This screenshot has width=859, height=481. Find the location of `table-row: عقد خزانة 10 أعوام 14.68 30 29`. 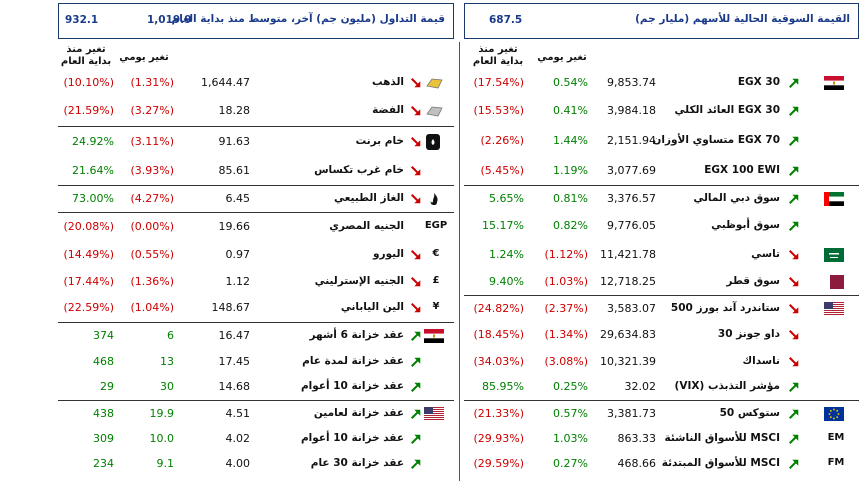

table-row: عقد خزانة 10 أعوام 14.68 30 29 is located at coordinates (256, 387).